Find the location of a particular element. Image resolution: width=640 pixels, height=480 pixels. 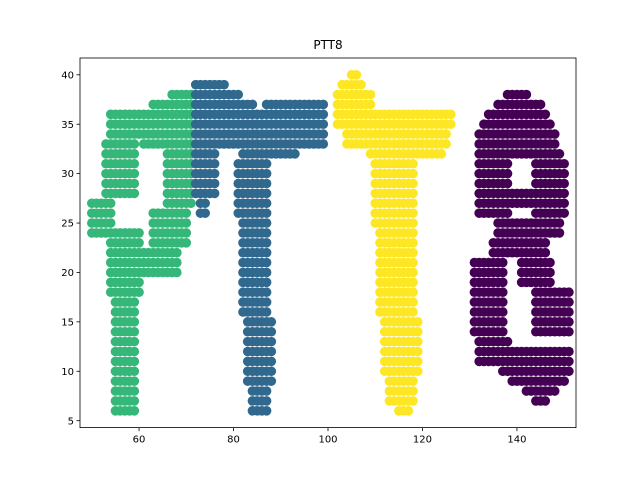

y-tick-label: 15 is located at coordinates (67, 322).